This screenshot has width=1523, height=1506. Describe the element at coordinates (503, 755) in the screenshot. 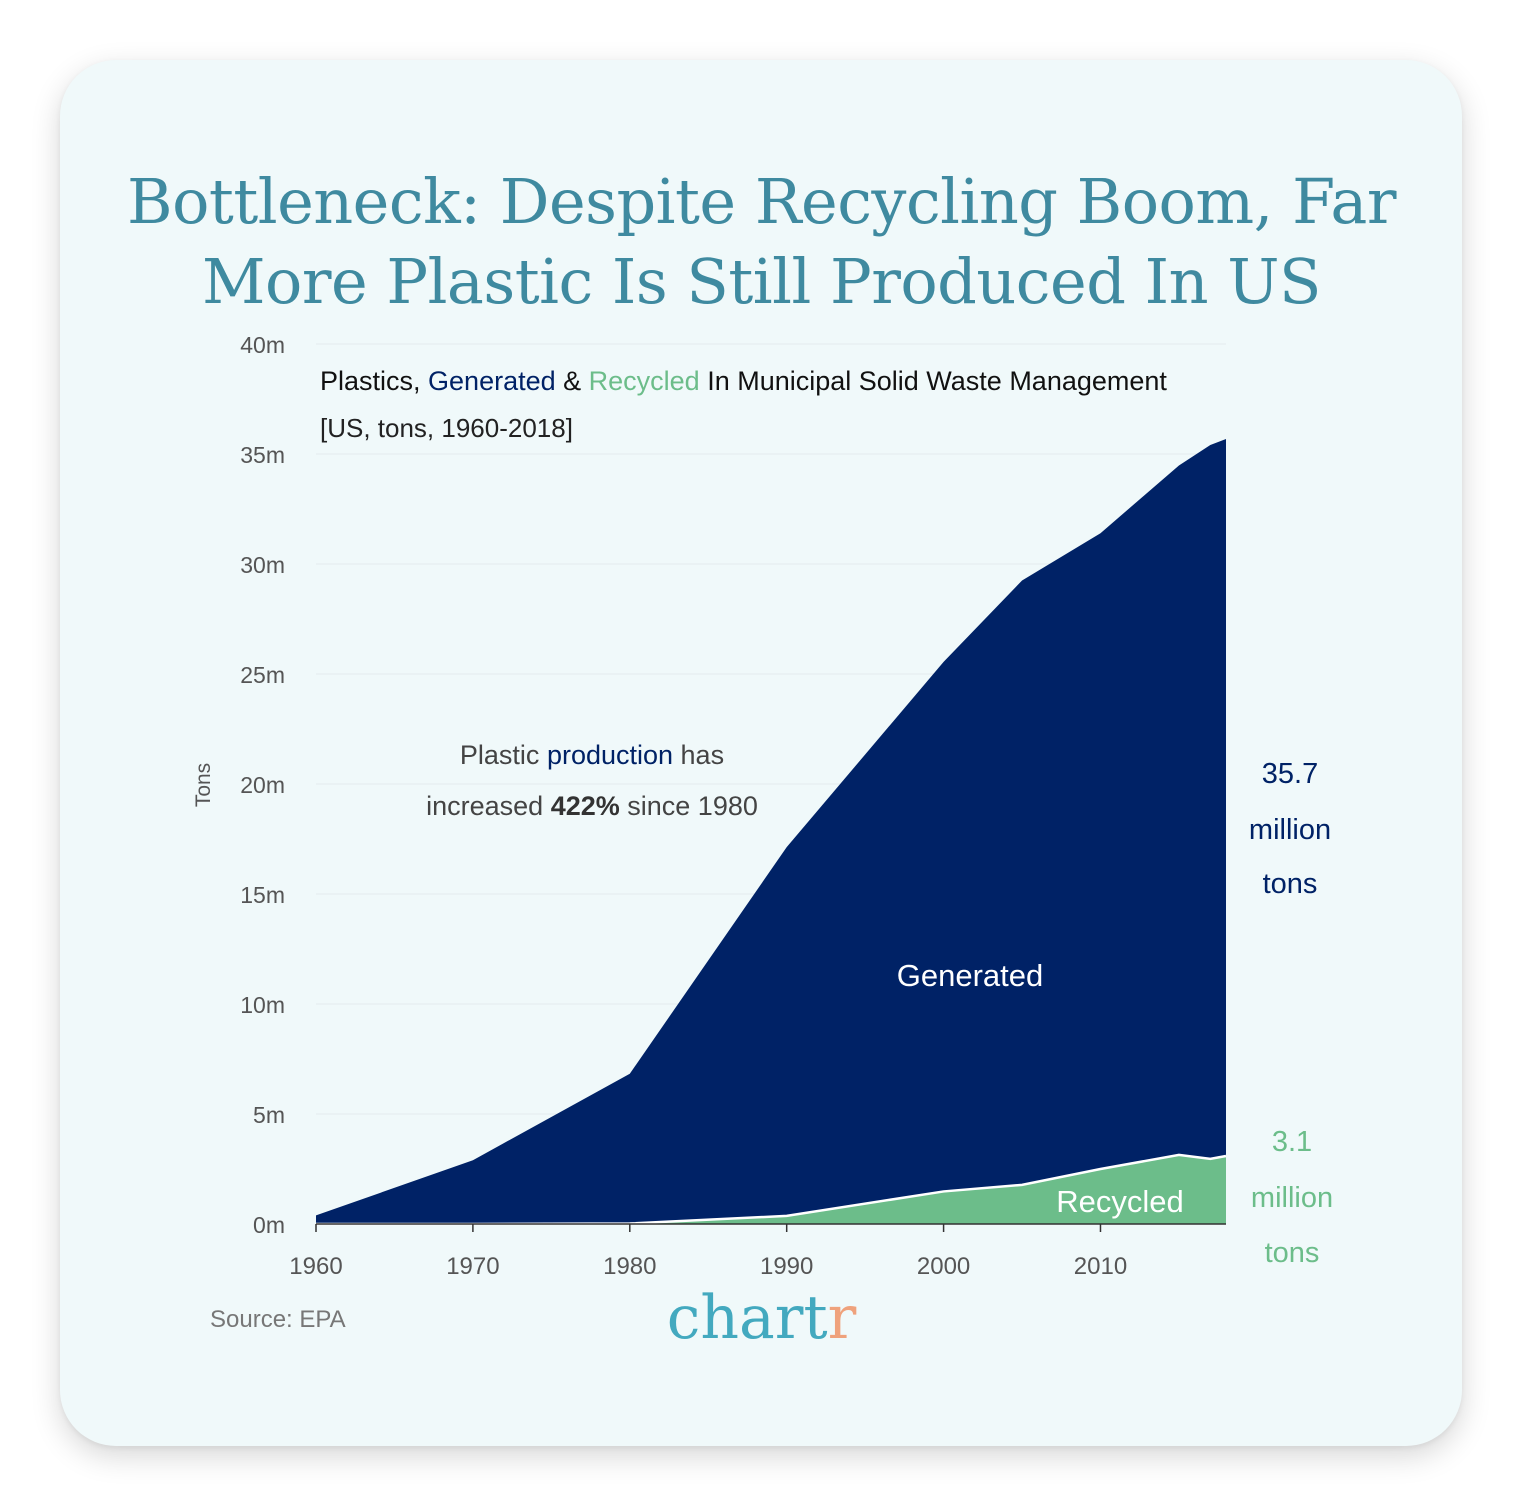

I see `annotation-line1-a: Plastic` at that location.